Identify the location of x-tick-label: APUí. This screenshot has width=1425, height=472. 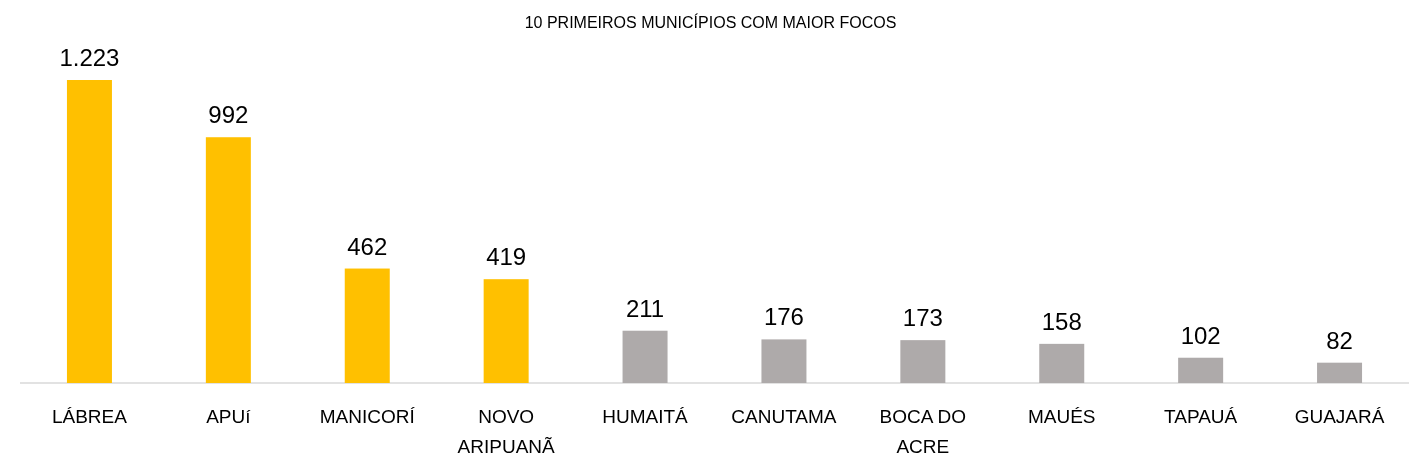
(229, 416).